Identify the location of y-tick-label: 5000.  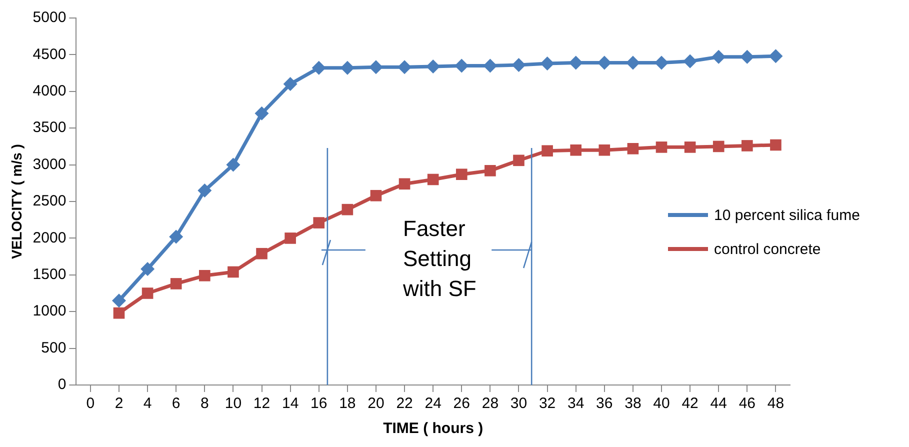
(49, 17).